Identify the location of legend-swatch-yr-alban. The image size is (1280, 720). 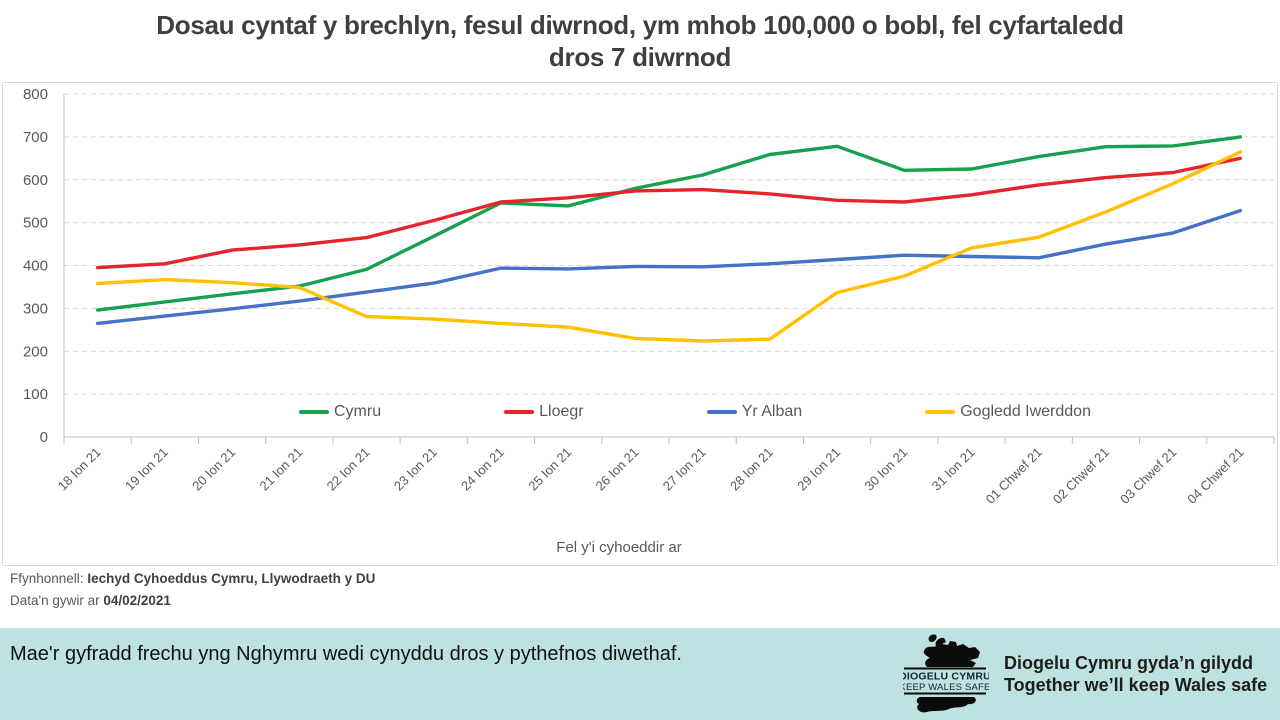
(721, 412).